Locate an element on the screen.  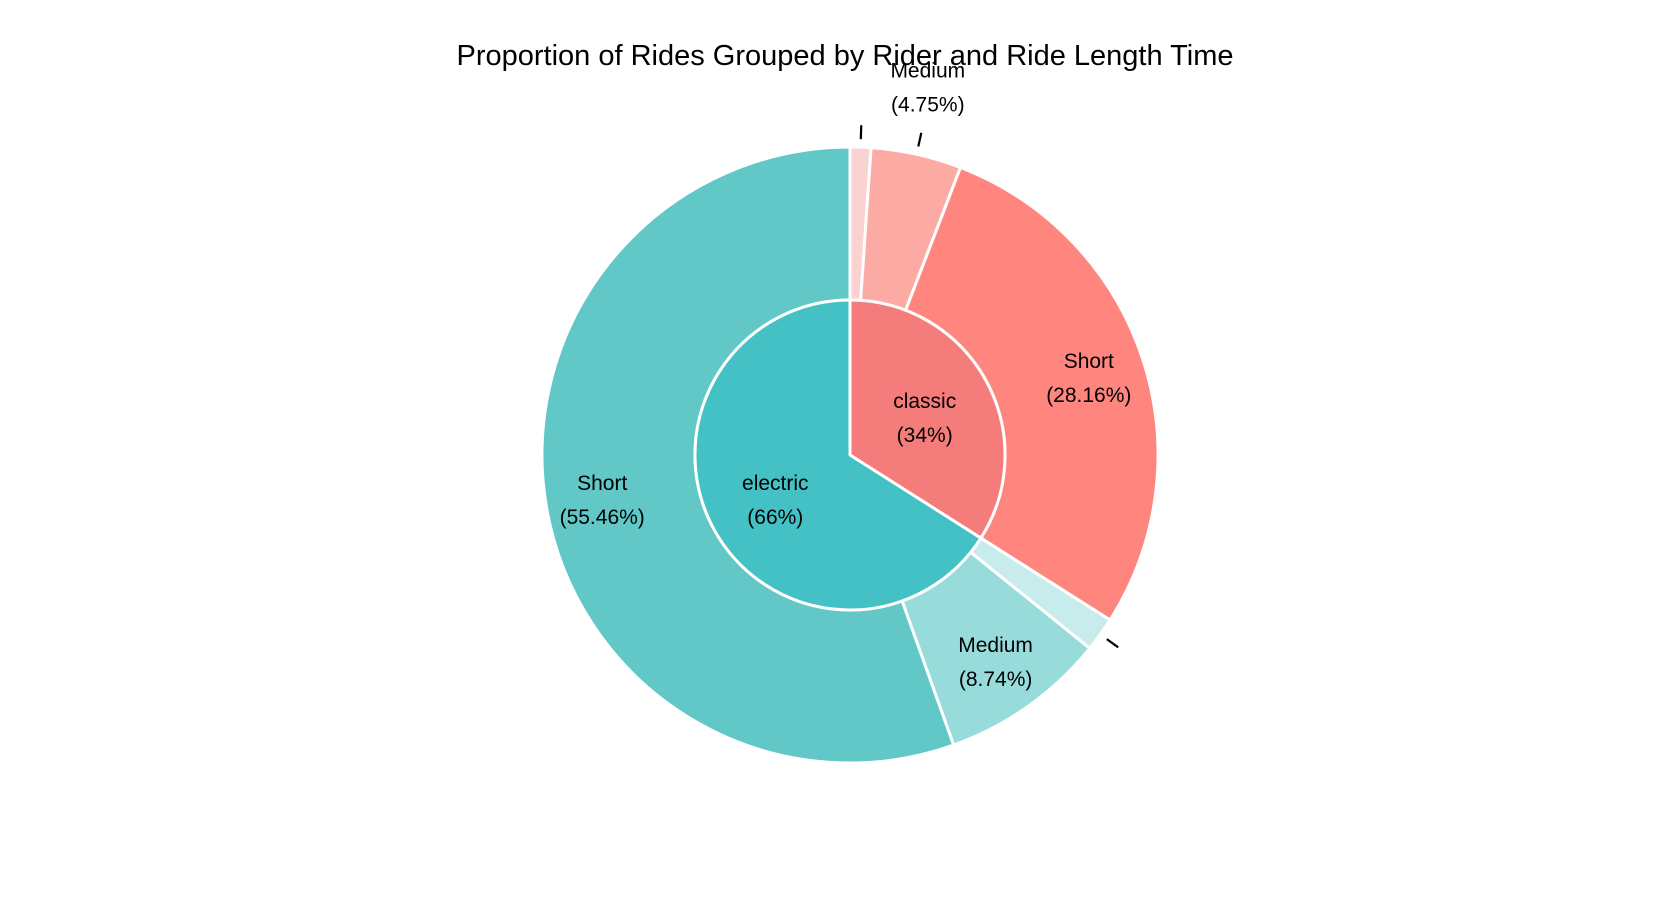
outer-pct-classic-1: (4.75%) is located at coordinates (928, 105).